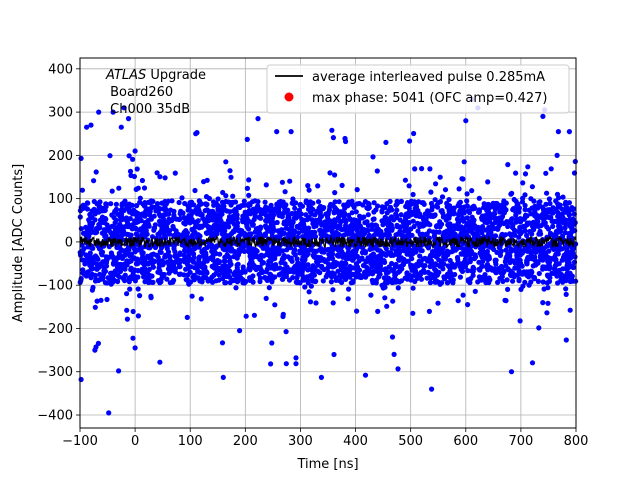  I want to click on x-tick-label: 500, so click(410, 441).